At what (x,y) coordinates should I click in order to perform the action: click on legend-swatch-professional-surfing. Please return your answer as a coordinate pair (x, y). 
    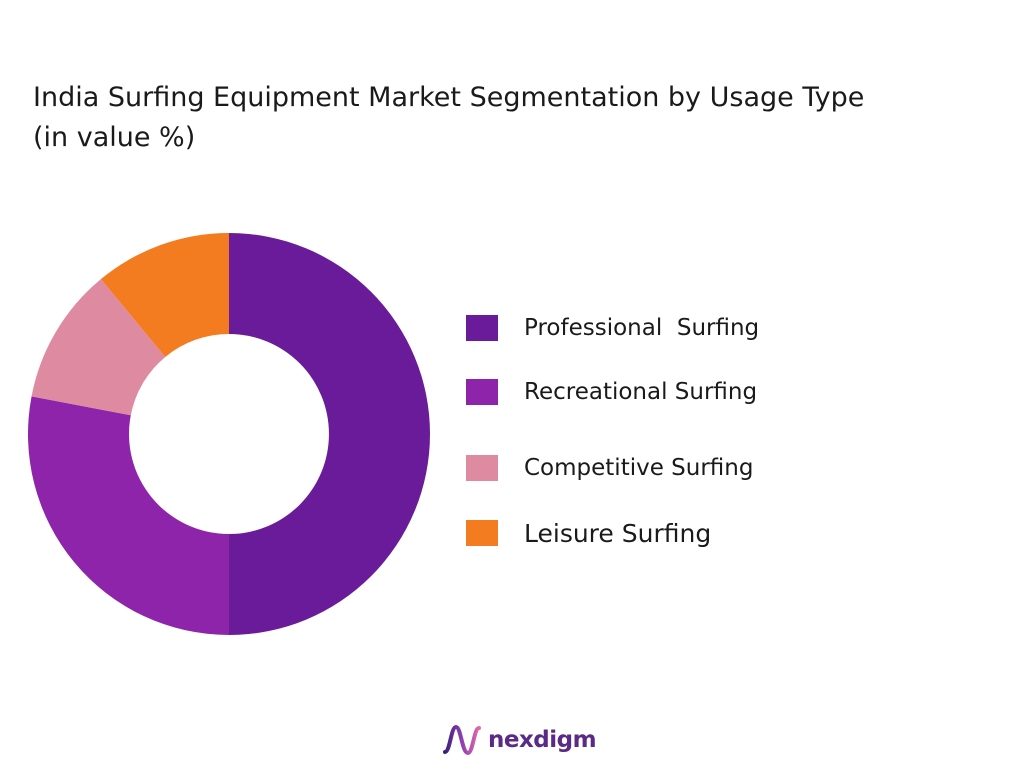
    Looking at the image, I should click on (482, 328).